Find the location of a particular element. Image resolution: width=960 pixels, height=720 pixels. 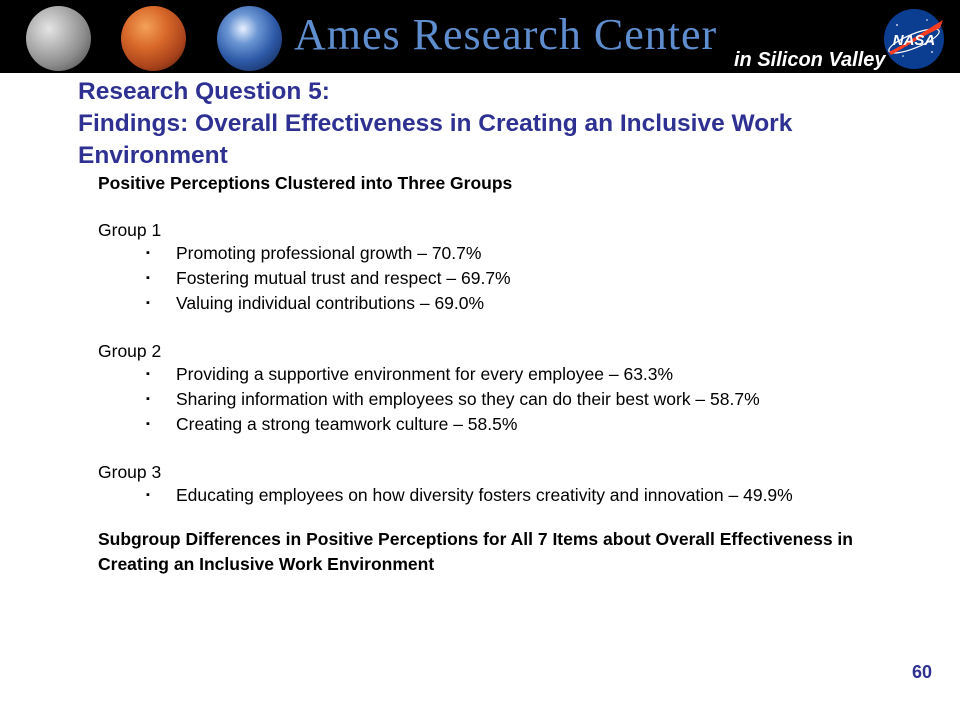

banner-title: Ames Research Center is located at coordinates (506, 34).